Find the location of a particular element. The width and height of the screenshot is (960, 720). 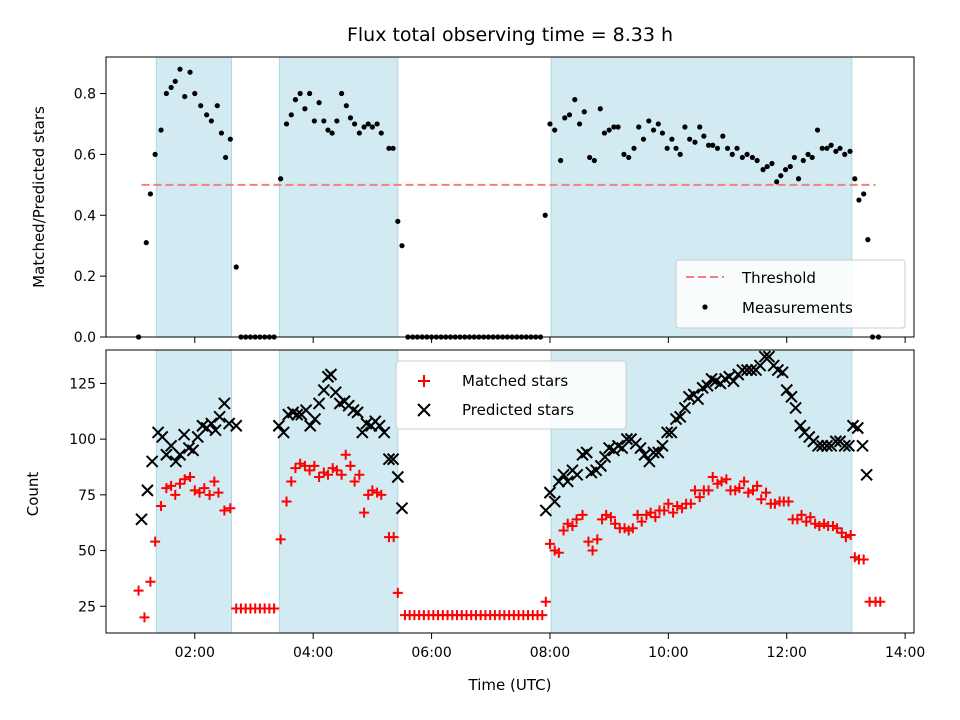

legend-matched-swatch is located at coordinates (424, 381).